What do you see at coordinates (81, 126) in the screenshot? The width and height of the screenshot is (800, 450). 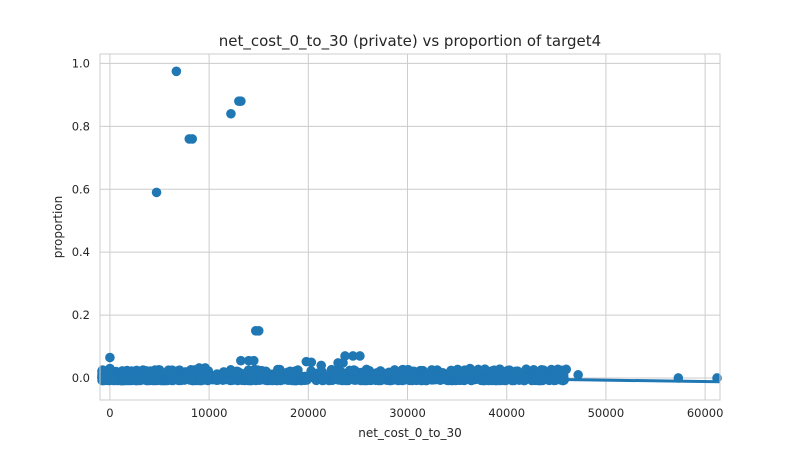 I see `y-tick-label: 0.8` at bounding box center [81, 126].